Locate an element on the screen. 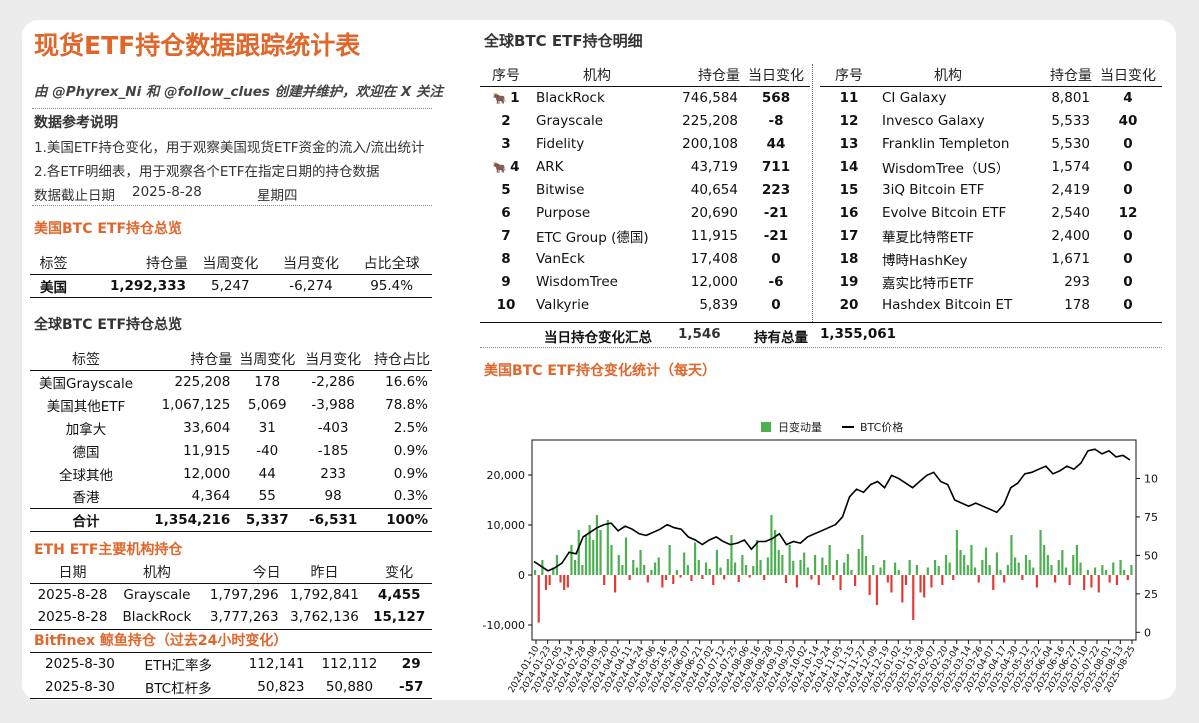 The width and height of the screenshot is (1199, 723). table-row: 18 博時HashKey 1,671 0 is located at coordinates (991, 258).